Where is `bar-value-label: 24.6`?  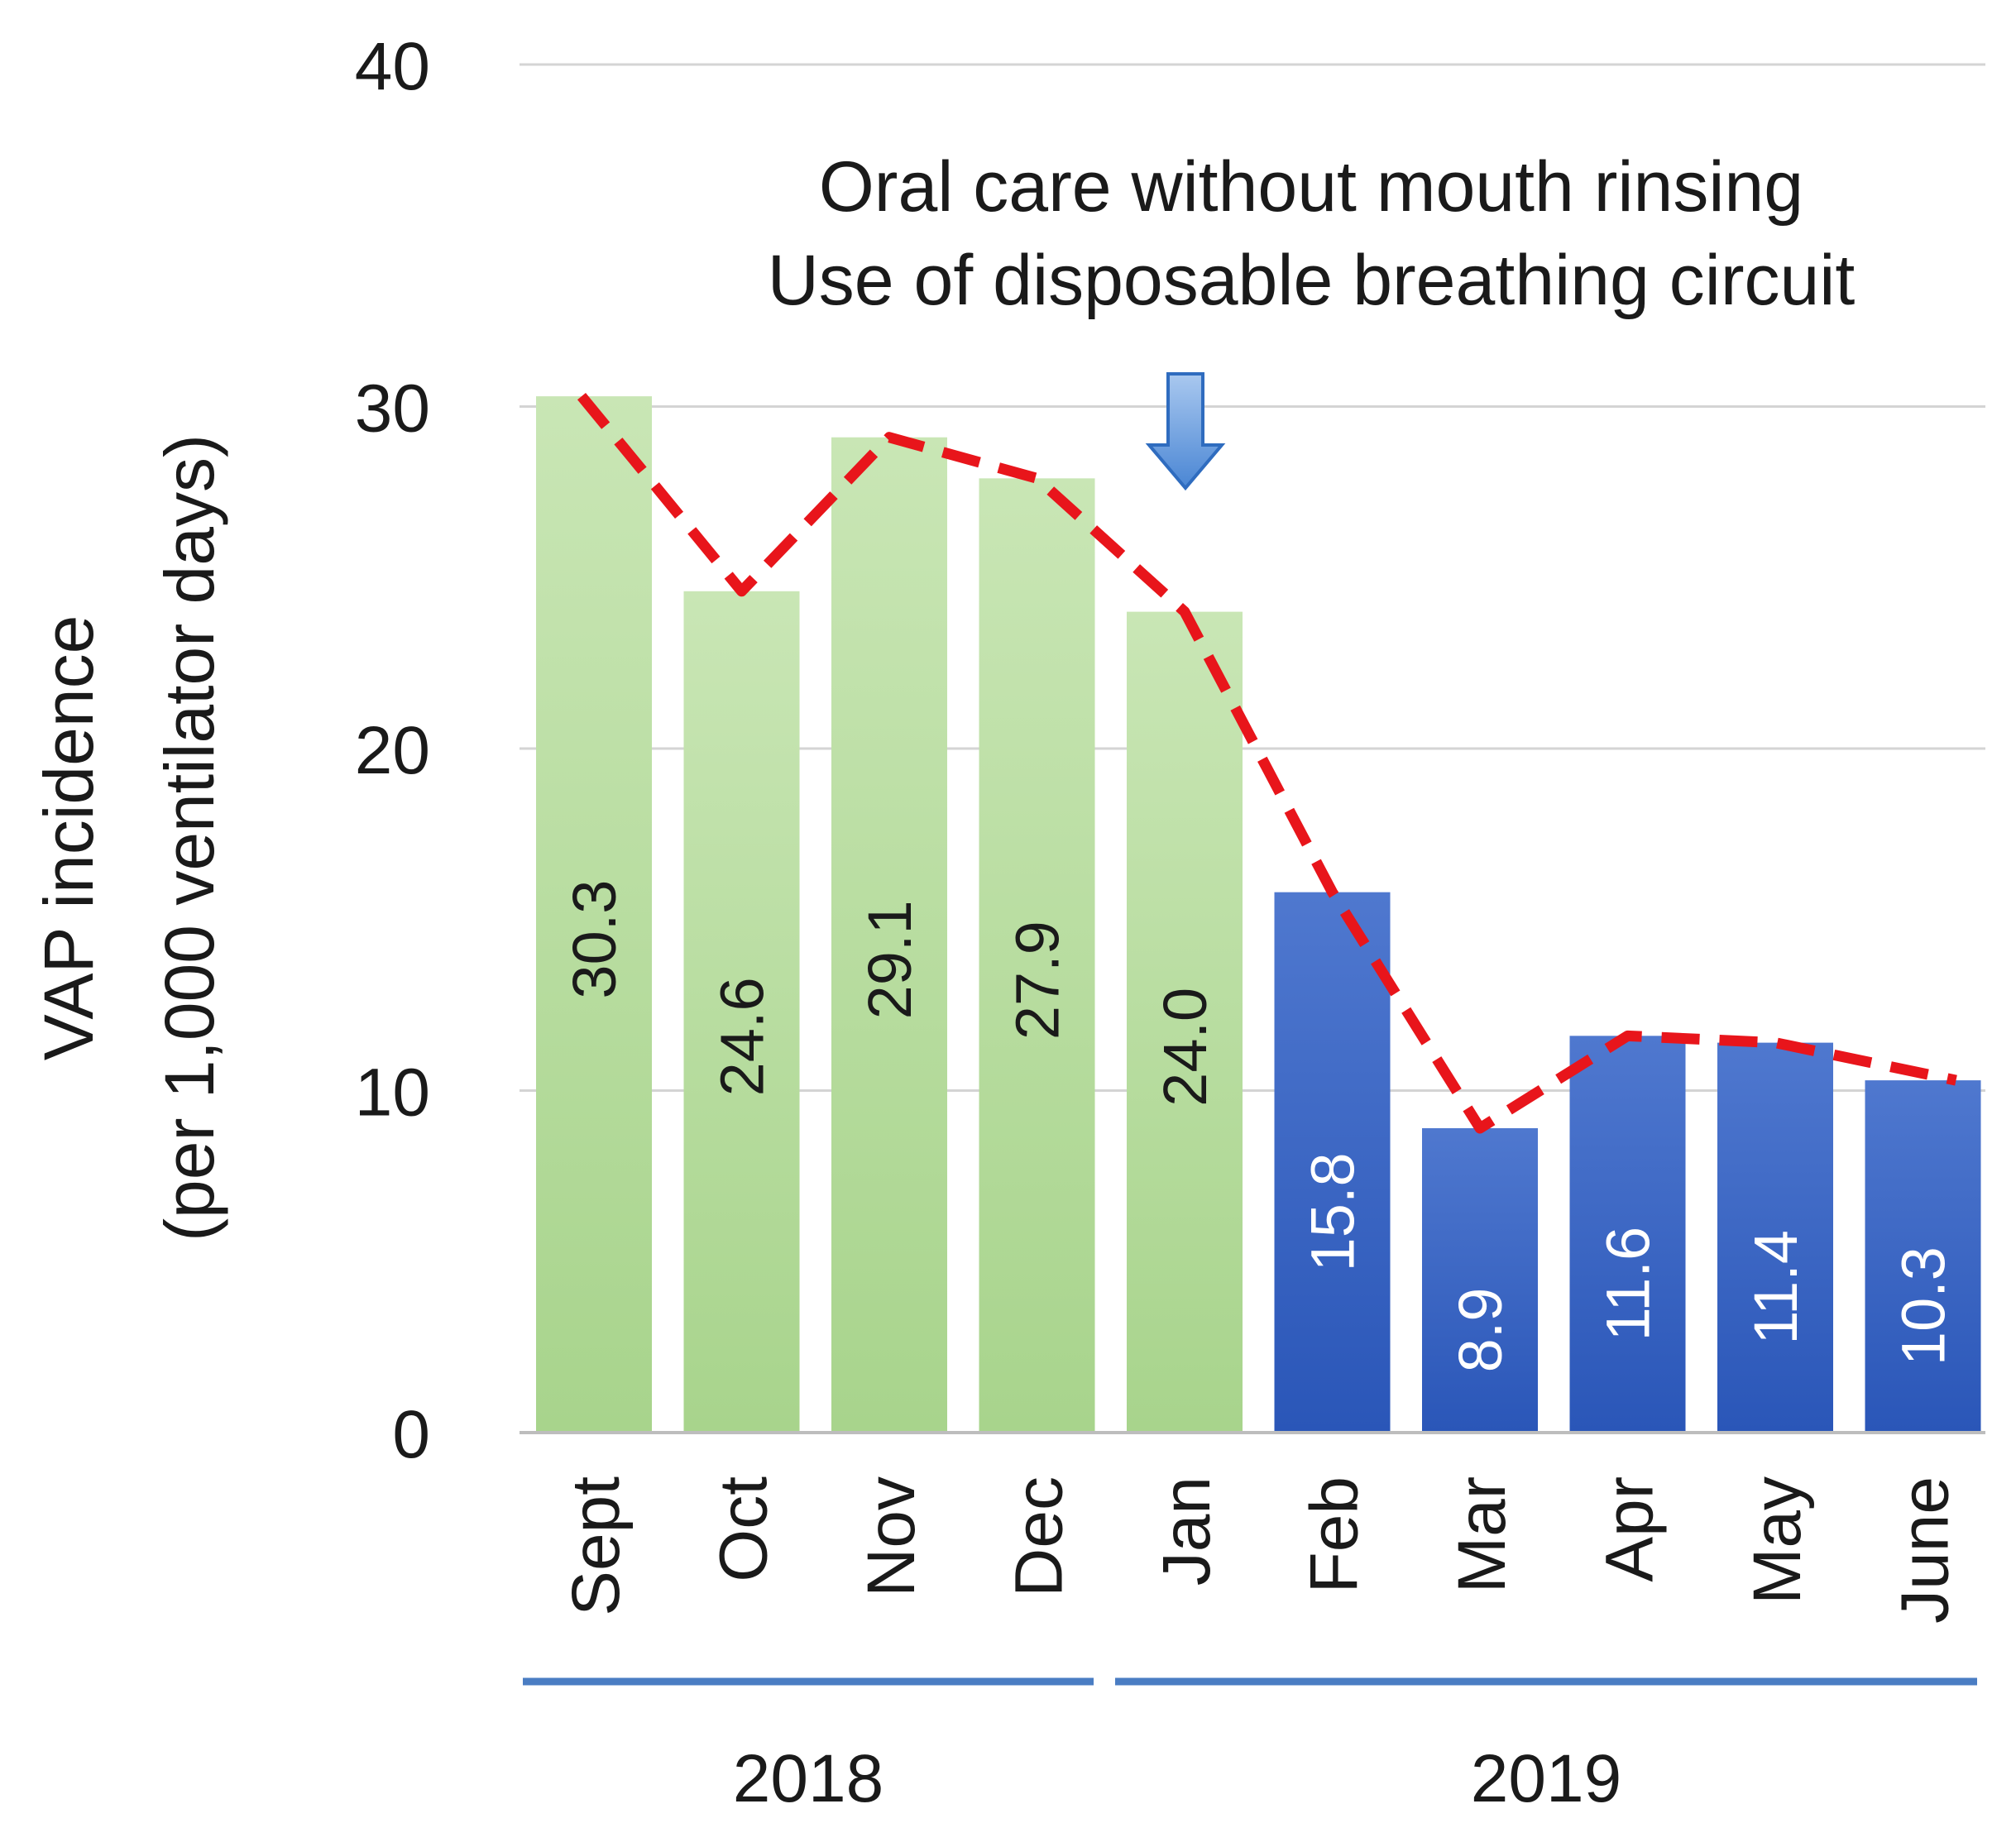
bar-value-label: 24.6 is located at coordinates (742, 1036).